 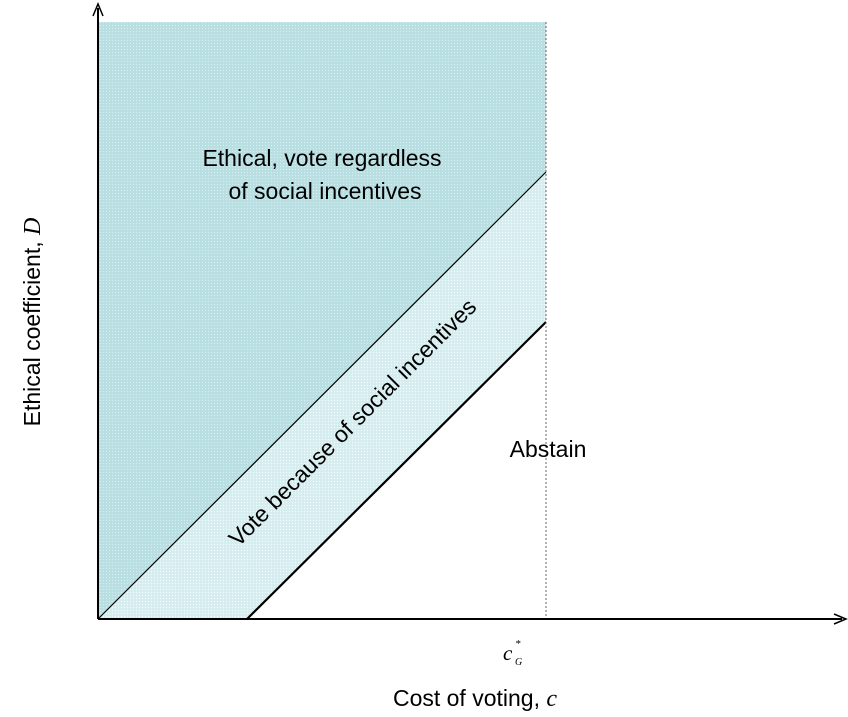 What do you see at coordinates (321, 158) in the screenshot?
I see `ethical-region-label-line1: Ethical, vote regardless` at bounding box center [321, 158].